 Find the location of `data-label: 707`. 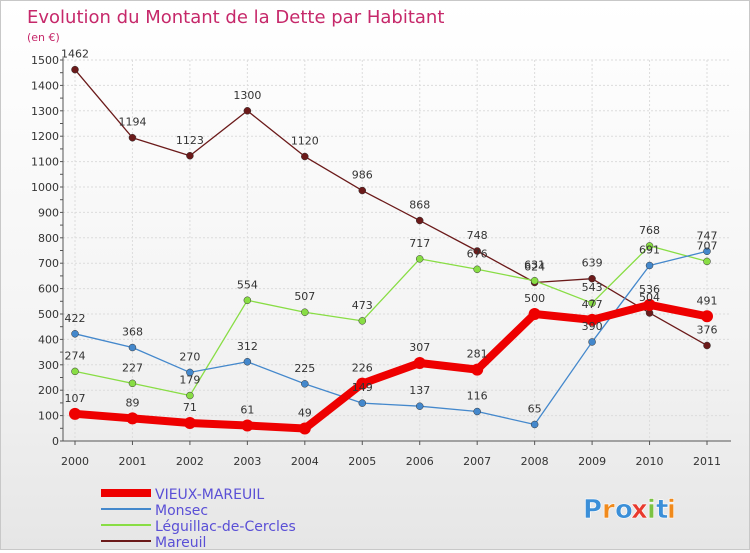

data-label: 707 is located at coordinates (707, 245).